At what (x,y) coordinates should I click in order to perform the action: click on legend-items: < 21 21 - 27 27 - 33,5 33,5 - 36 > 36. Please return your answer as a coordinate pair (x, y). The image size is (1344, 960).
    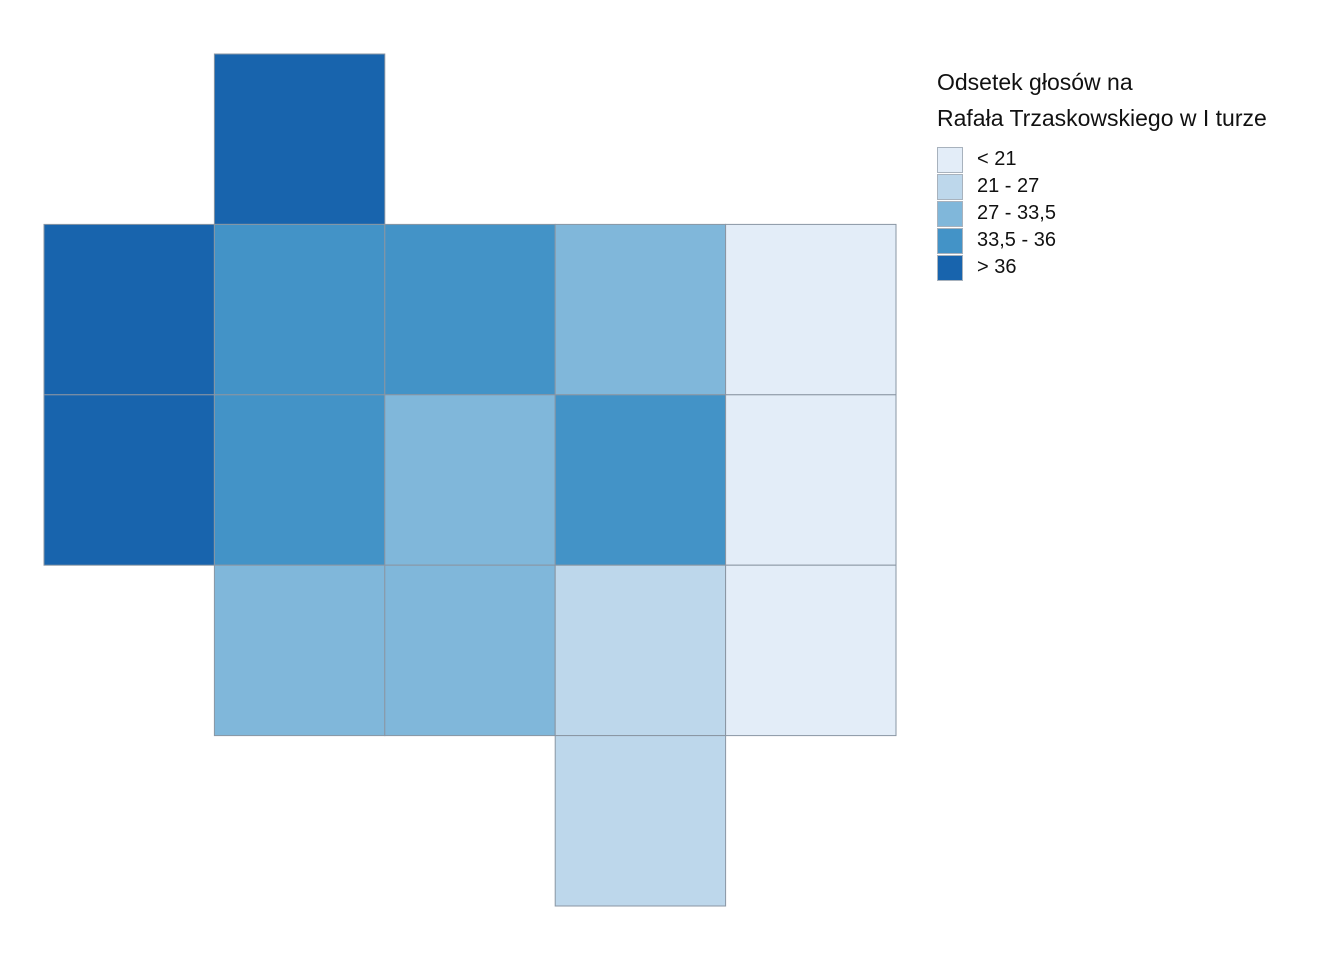
    Looking at the image, I should click on (1137, 213).